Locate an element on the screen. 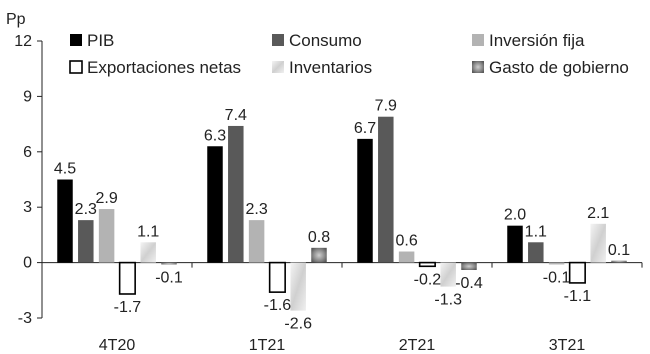 The width and height of the screenshot is (650, 354). data-label: 2.1 is located at coordinates (598, 213).